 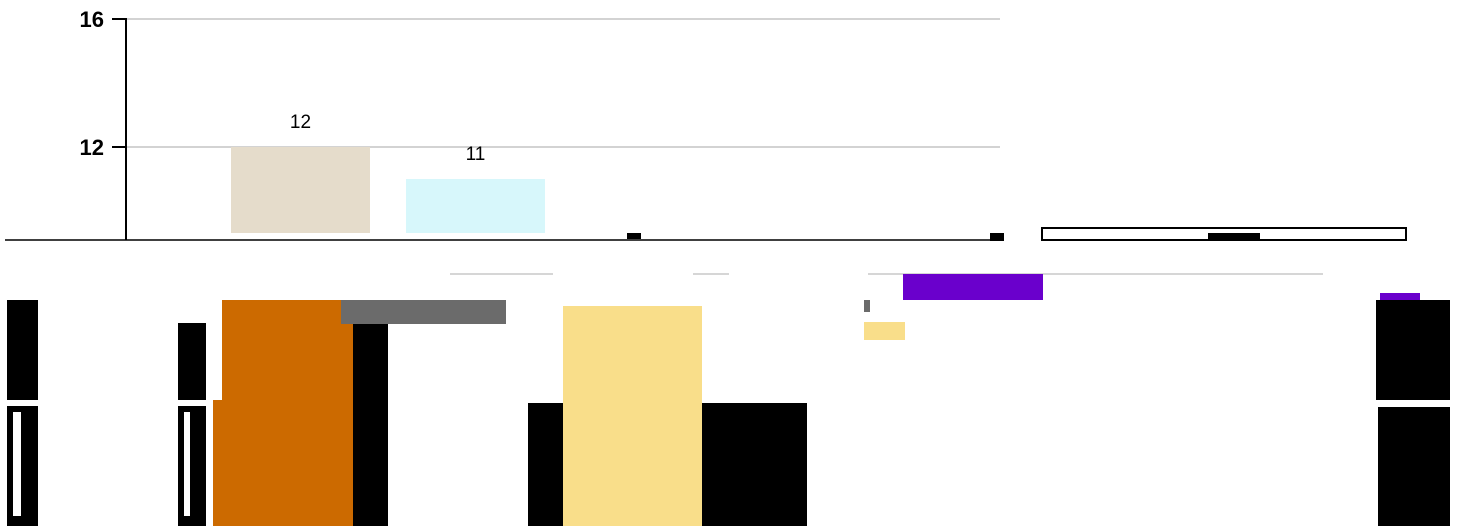 I want to click on fragment-yellow-small, so click(x=884, y=331).